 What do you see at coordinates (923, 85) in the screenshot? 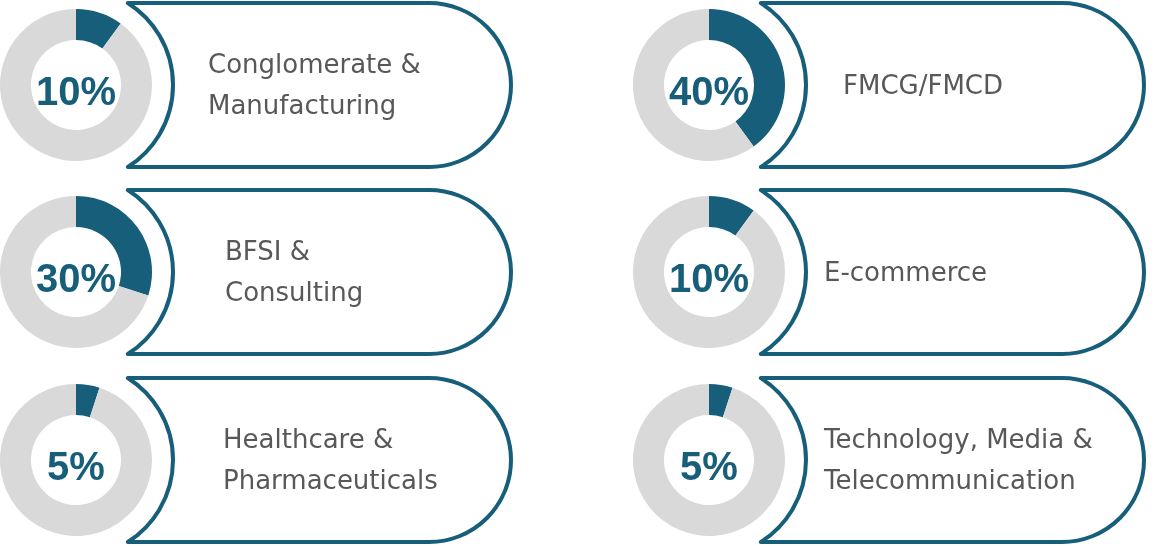
I see `text: FMCG/FMCD` at bounding box center [923, 85].